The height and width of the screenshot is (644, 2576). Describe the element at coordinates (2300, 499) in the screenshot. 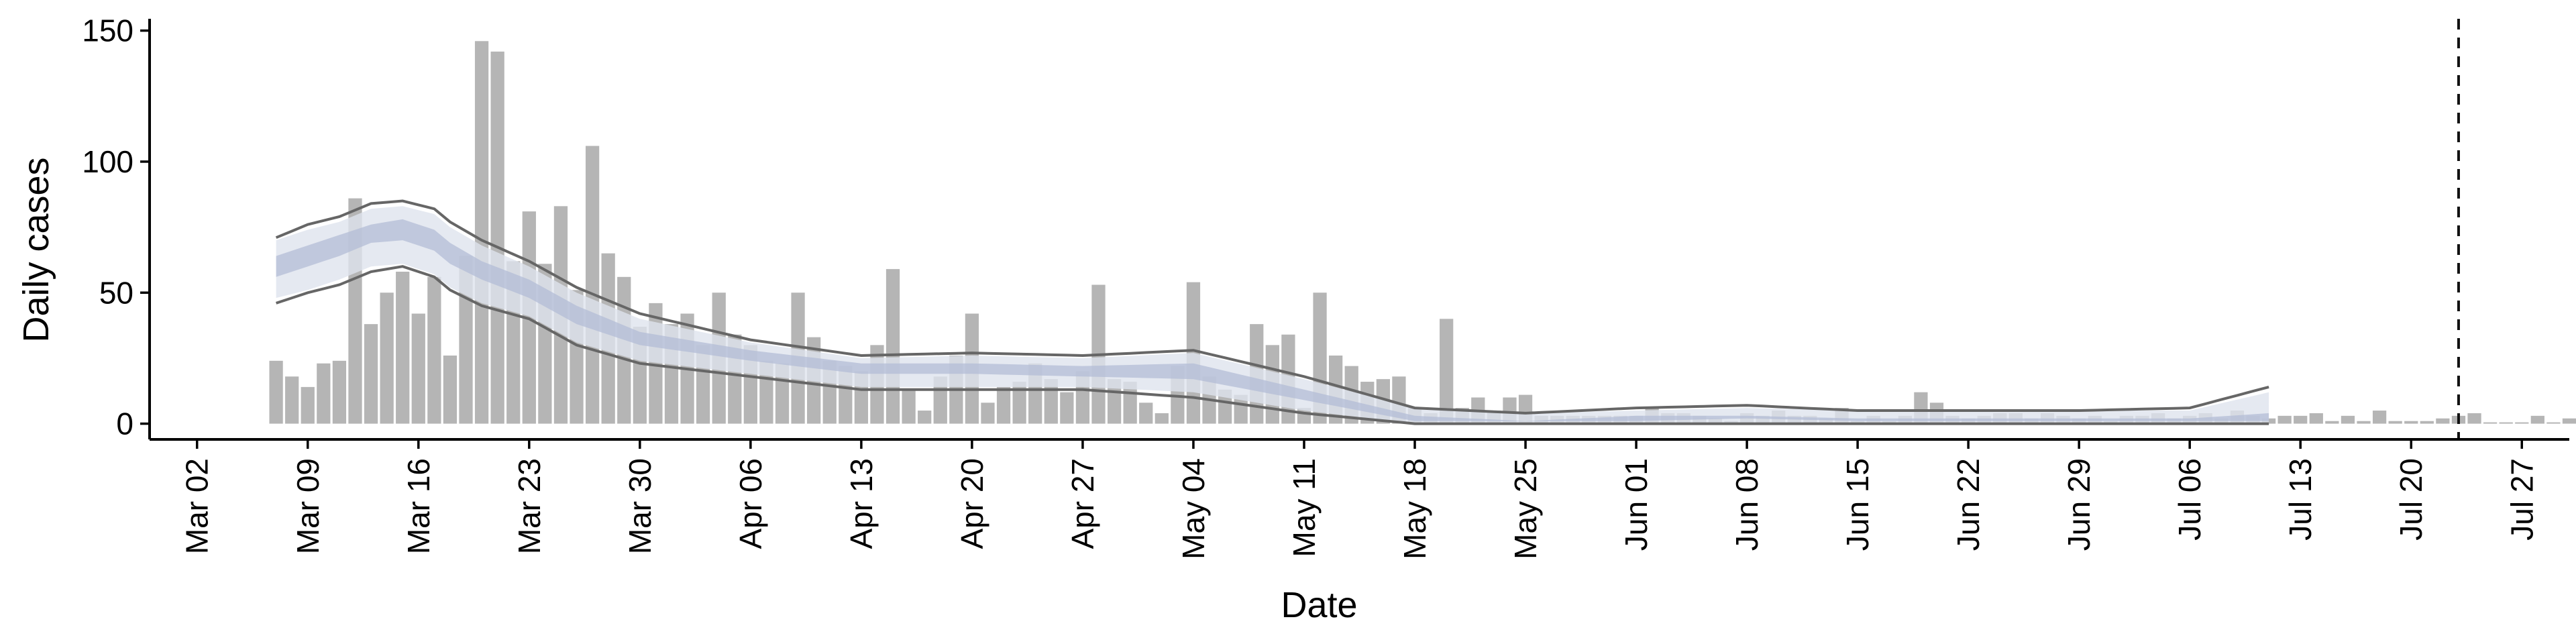

I see `x-tick-label: Jul 13` at that location.